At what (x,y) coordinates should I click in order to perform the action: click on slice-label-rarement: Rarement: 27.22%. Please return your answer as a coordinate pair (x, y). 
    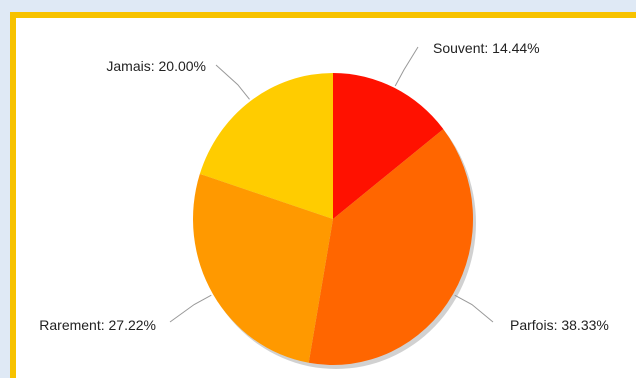
    Looking at the image, I should click on (97, 325).